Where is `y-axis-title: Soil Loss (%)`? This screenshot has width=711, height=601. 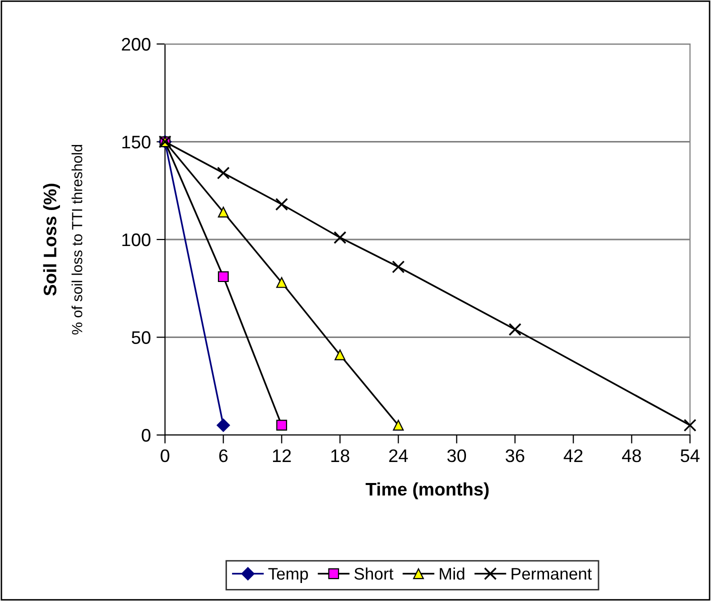
y-axis-title: Soil Loss (%) is located at coordinates (51, 240).